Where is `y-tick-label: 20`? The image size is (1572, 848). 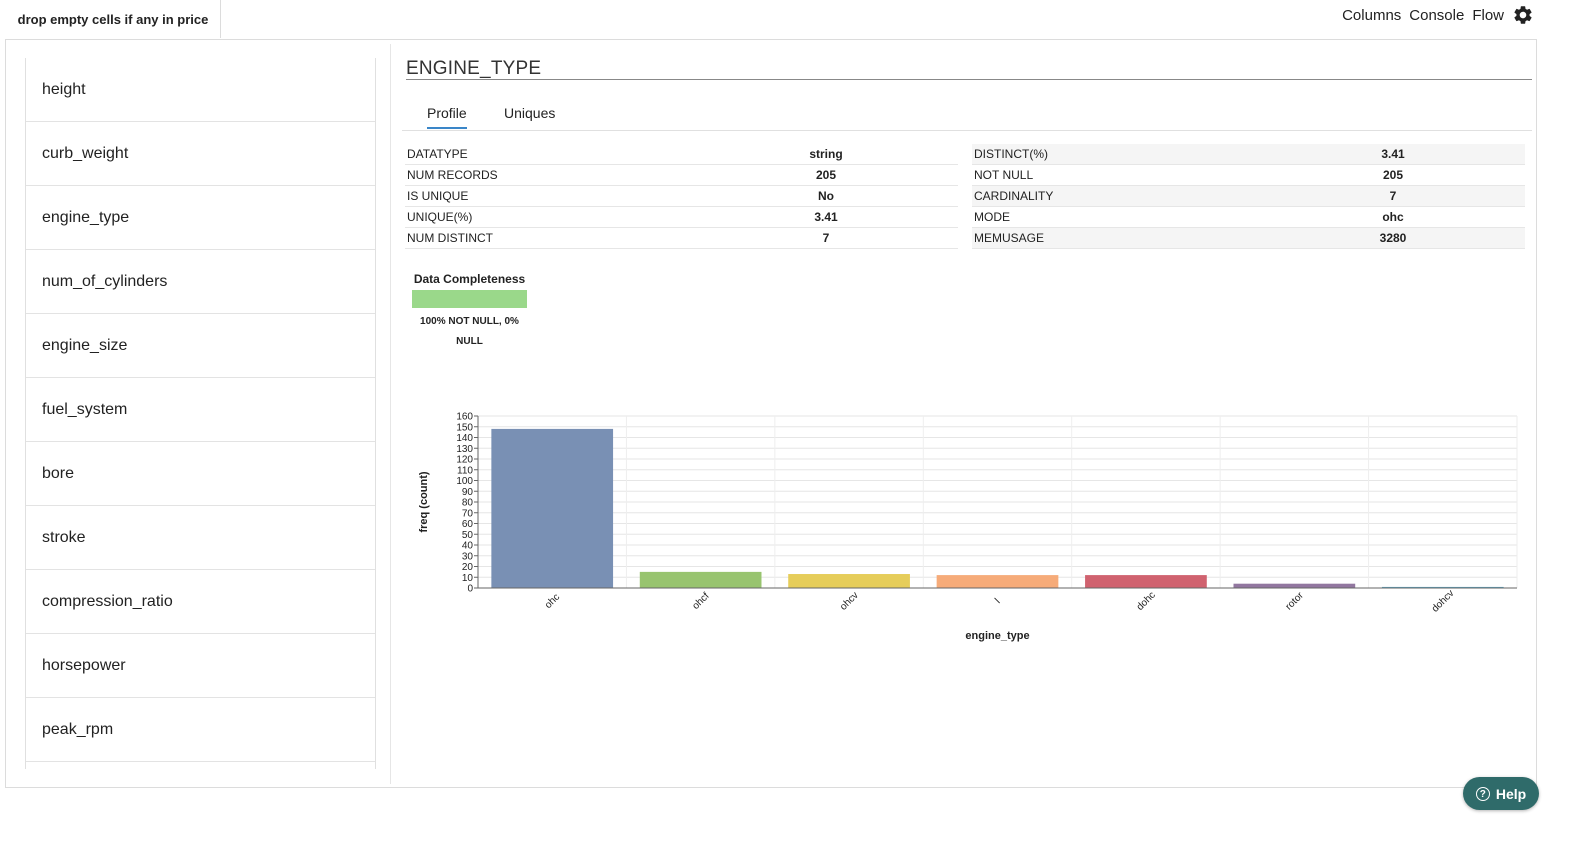
y-tick-label: 20 is located at coordinates (468, 567).